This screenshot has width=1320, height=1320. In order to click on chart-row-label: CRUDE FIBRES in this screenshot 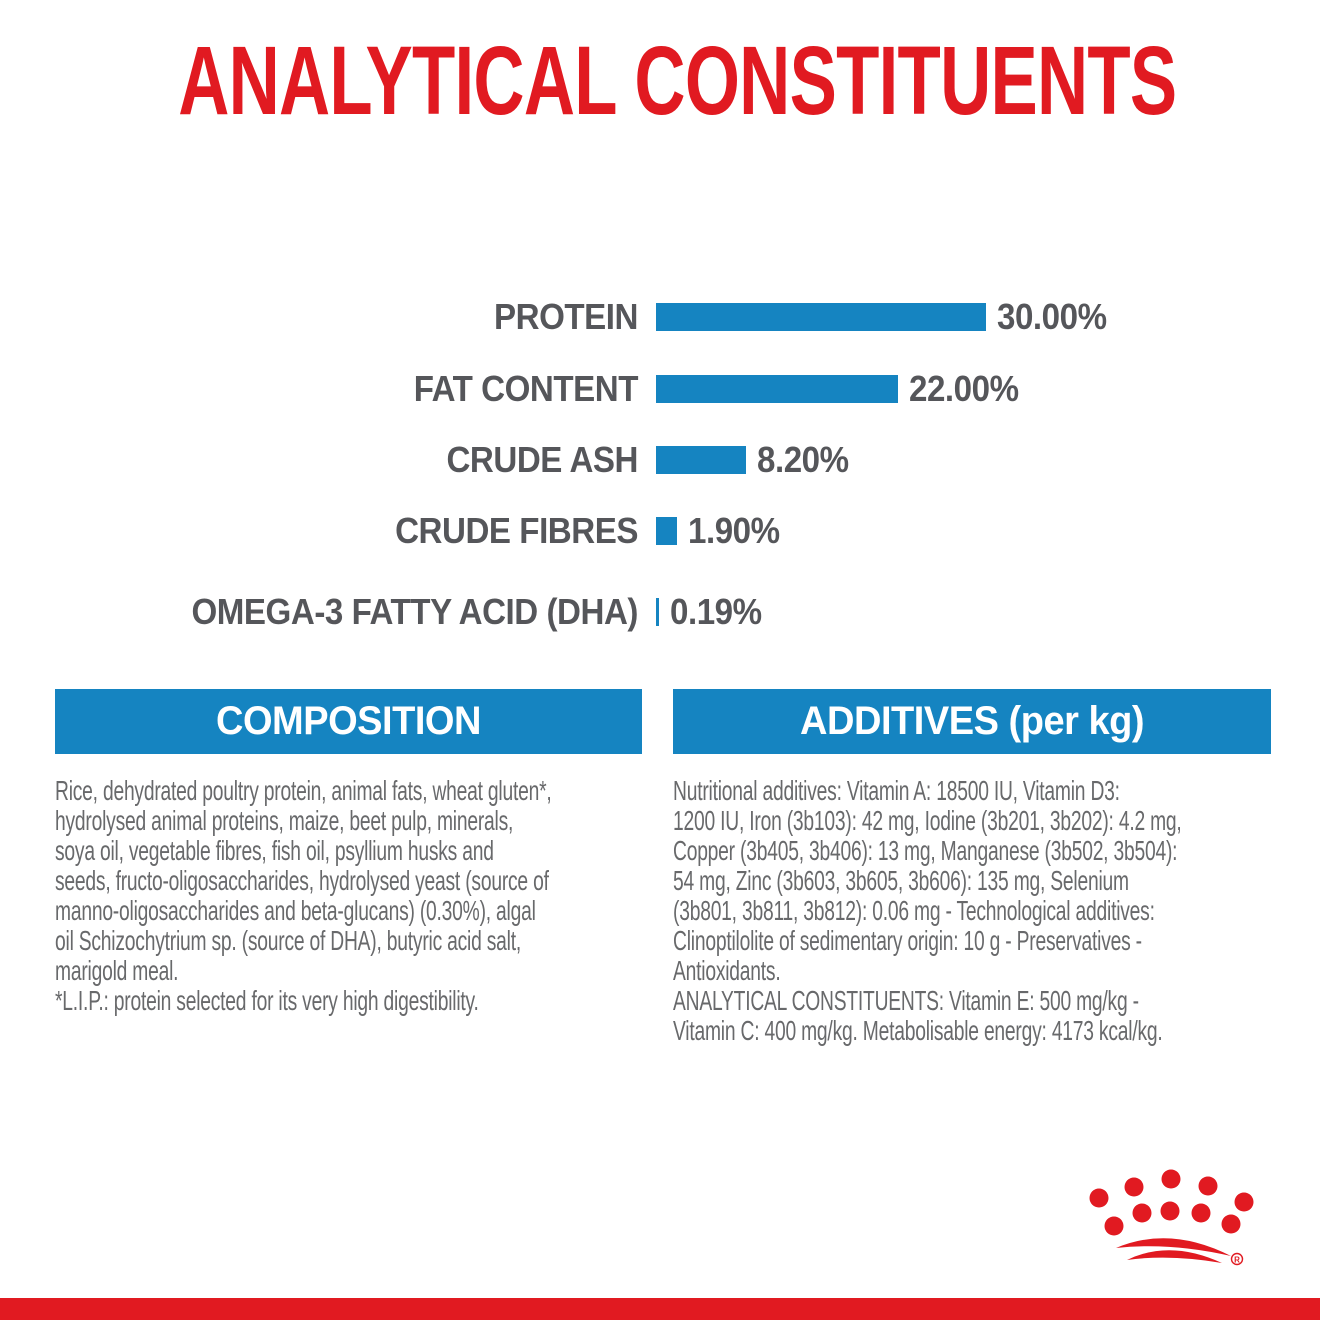, I will do `click(516, 530)`.